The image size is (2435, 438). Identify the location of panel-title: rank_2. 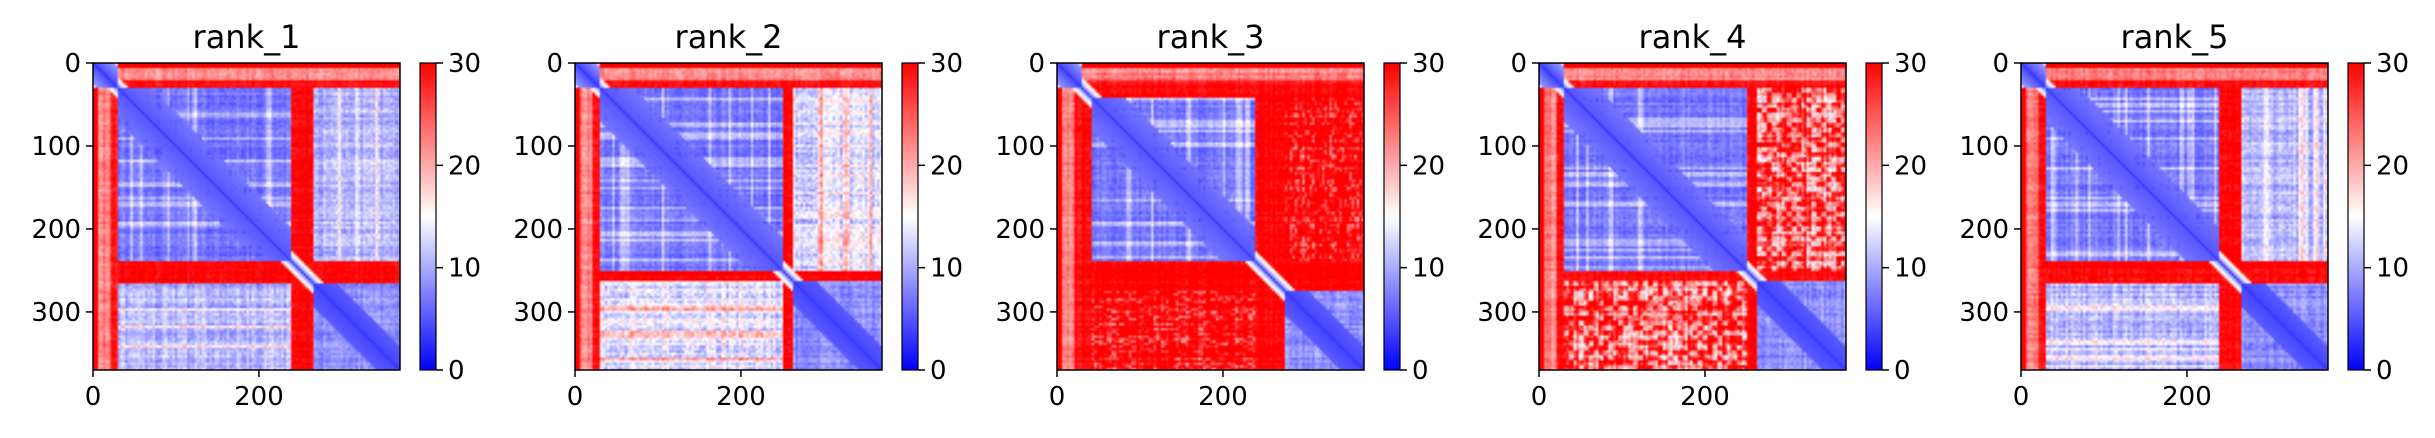
(729, 37).